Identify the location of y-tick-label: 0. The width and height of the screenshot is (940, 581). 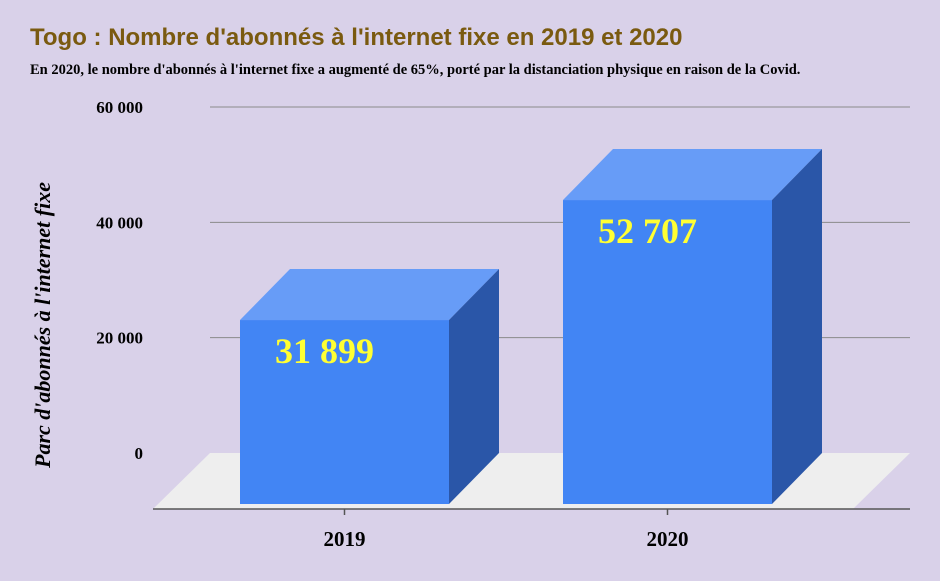
(139, 453).